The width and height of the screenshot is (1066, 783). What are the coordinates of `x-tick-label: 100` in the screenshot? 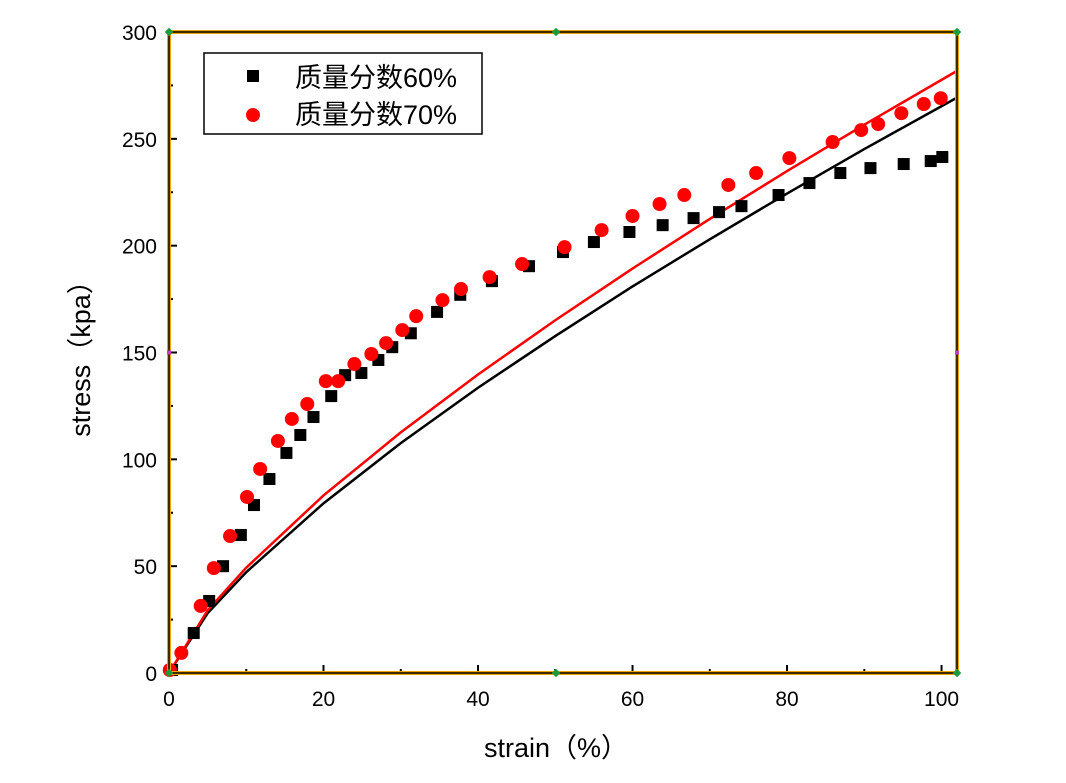 It's located at (941, 699).